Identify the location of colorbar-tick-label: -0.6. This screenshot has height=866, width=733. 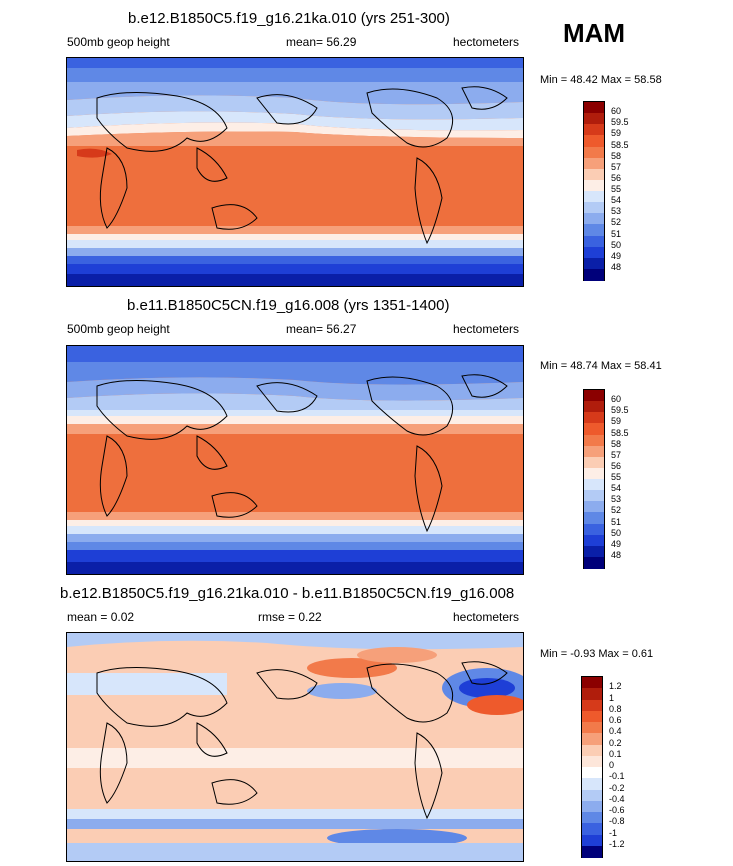
(617, 810).